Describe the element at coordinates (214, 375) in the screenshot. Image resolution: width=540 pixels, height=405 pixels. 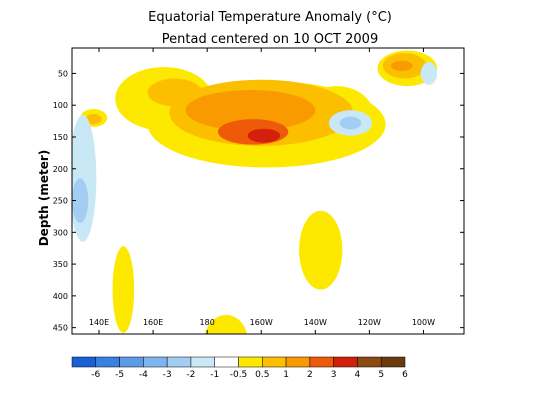
I see `colorbar-label: -1` at that location.